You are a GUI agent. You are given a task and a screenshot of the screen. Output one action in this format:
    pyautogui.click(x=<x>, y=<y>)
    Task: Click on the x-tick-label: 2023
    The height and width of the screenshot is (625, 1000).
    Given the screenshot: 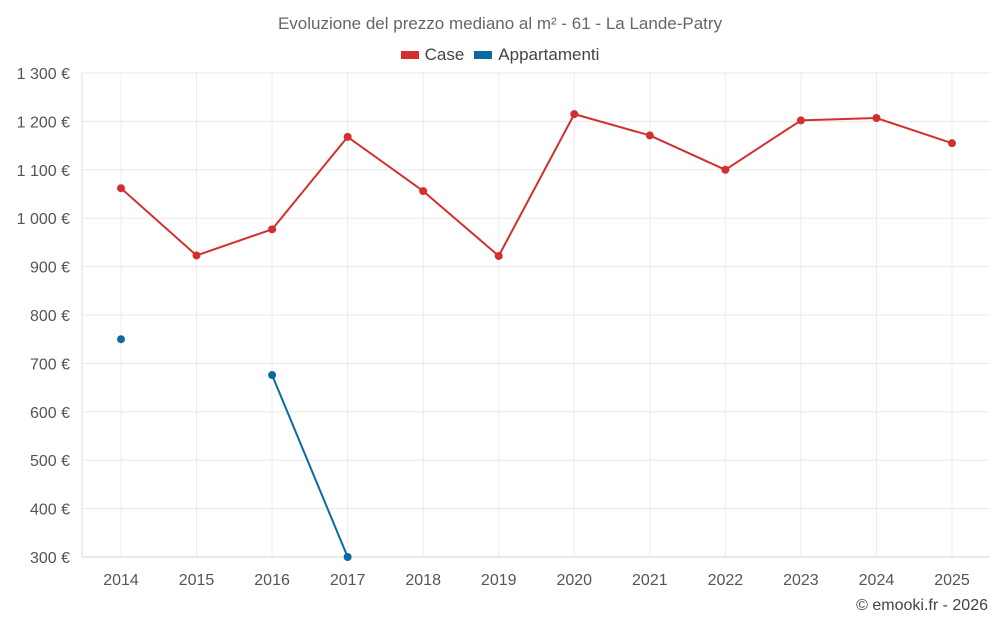 What is the action you would take?
    pyautogui.click(x=801, y=580)
    